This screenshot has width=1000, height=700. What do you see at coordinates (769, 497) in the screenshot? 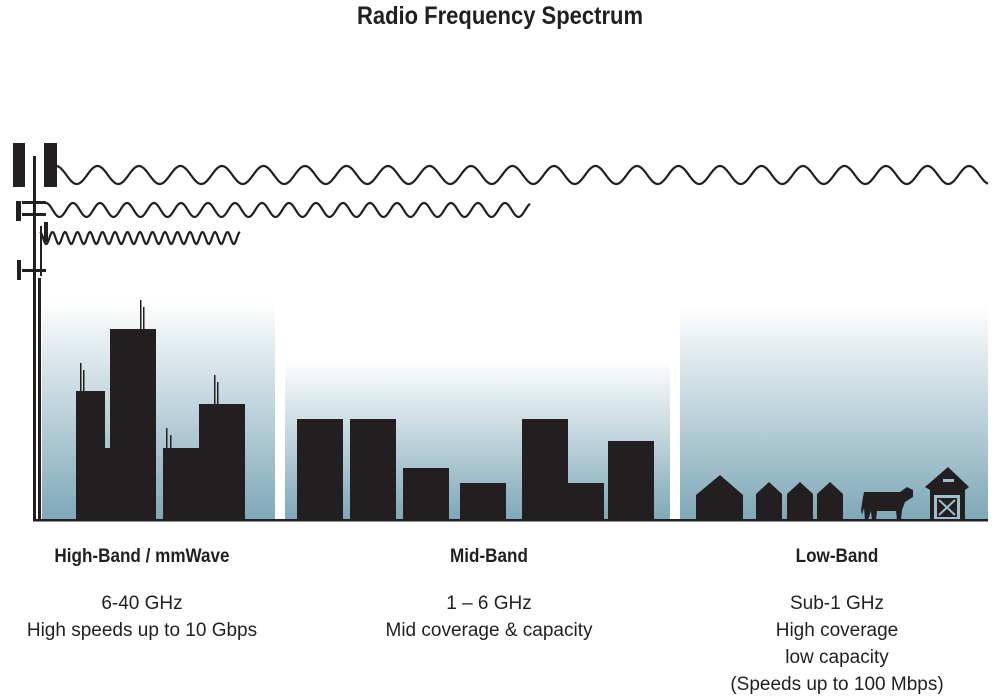
I see `suburb-houses-icon` at bounding box center [769, 497].